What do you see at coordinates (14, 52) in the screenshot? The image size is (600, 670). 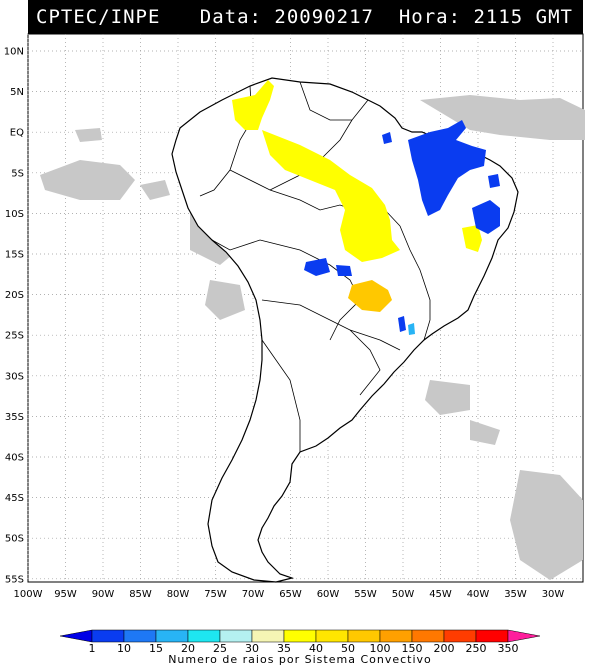 I see `lat-tick-label: 10N` at bounding box center [14, 52].